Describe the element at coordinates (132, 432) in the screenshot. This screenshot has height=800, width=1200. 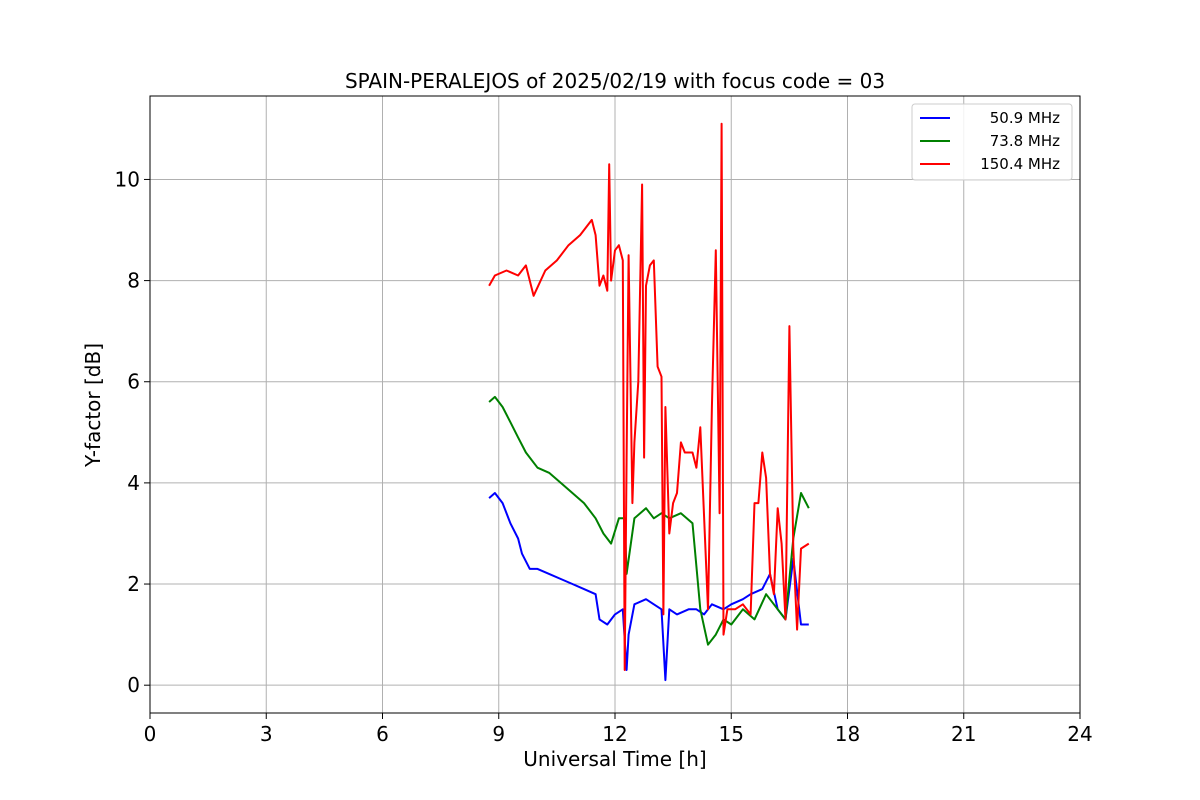
I see `y-axis: 0 2 4 6 8 10` at that location.